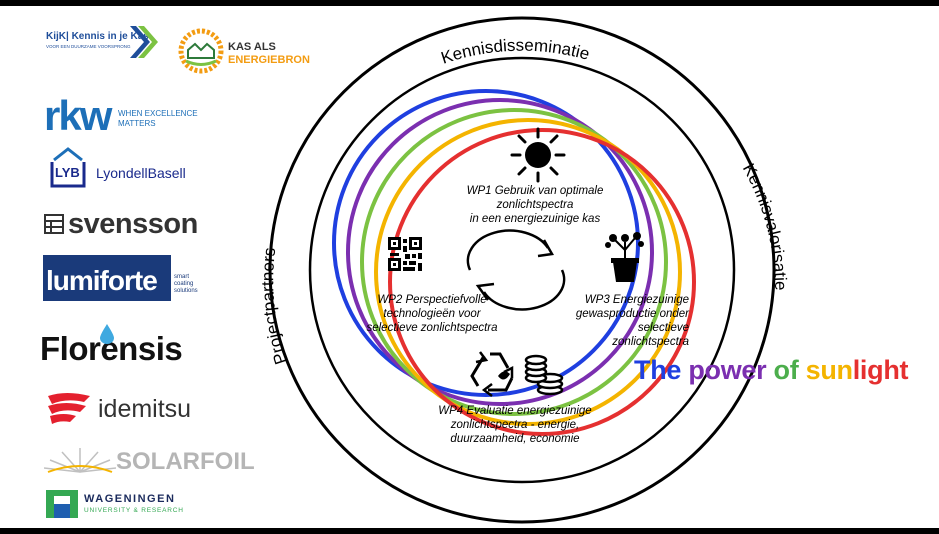  What do you see at coordinates (636, 300) in the screenshot?
I see `wp3-line1: WP3 Energiezuinige` at bounding box center [636, 300].